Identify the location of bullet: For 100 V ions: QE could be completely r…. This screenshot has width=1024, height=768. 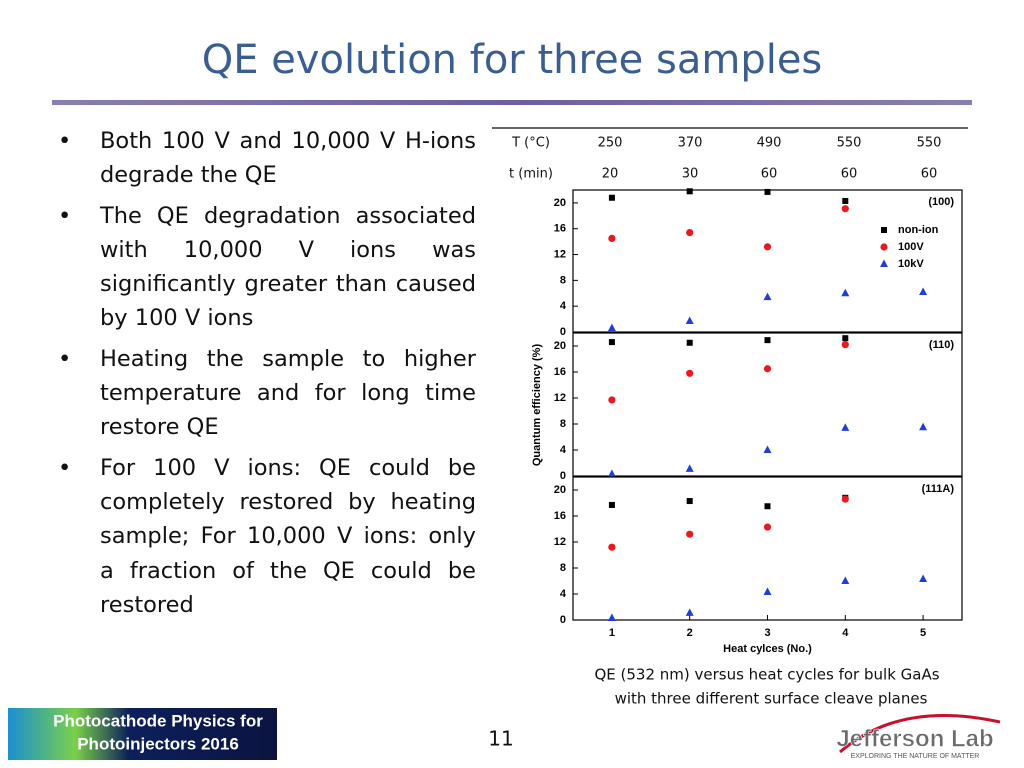
(266, 536).